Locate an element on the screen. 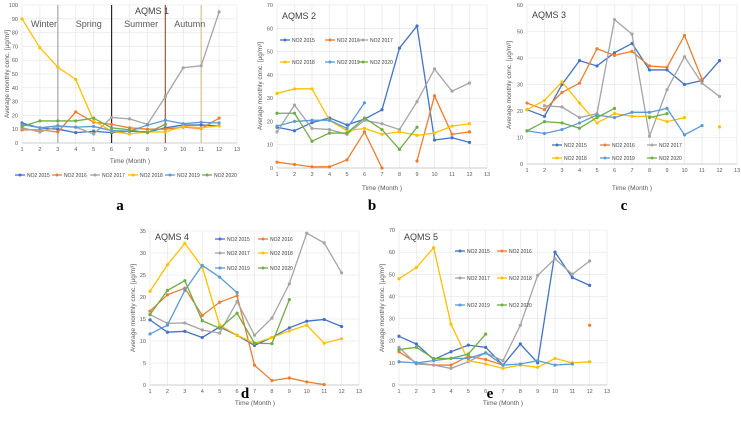  y-tick-label: 40 is located at coordinates (270, 76).